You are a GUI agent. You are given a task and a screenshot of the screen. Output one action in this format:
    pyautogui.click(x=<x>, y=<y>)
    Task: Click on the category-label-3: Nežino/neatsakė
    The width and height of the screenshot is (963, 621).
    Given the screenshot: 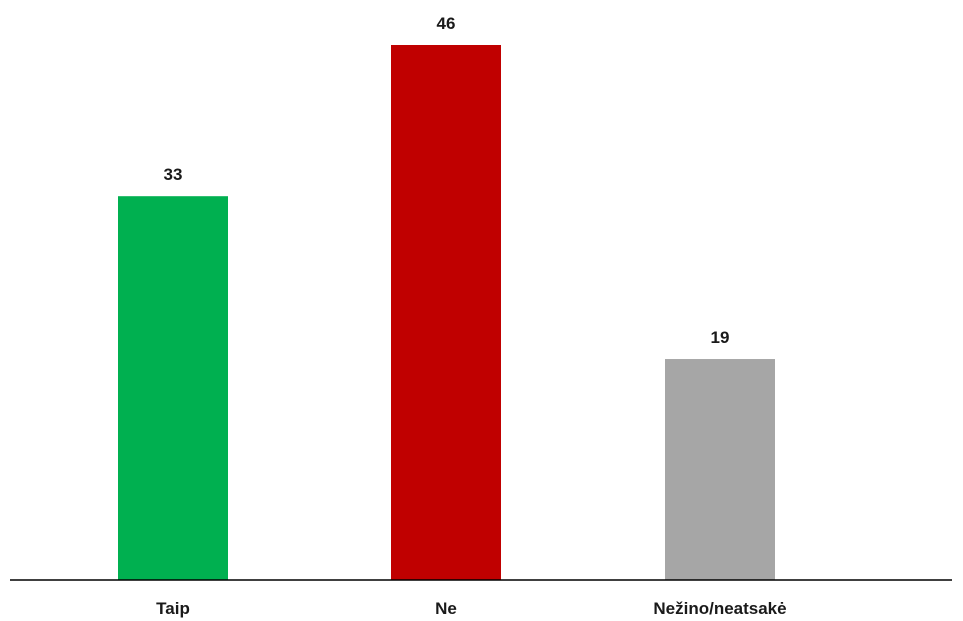 What is the action you would take?
    pyautogui.click(x=719, y=608)
    